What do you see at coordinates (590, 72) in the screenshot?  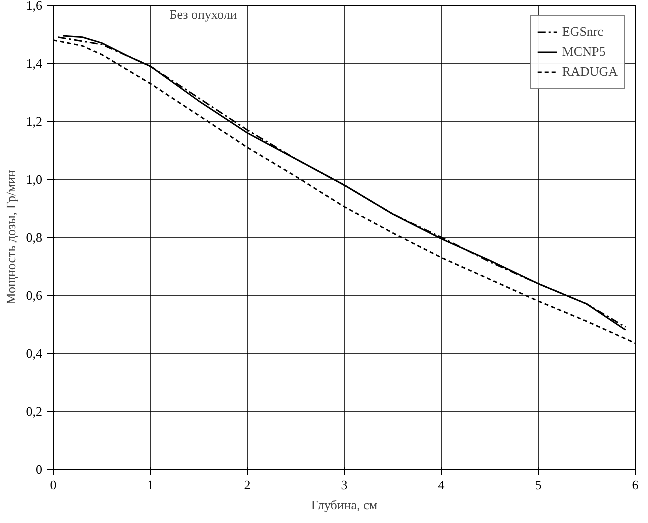 I see `legend-label: RADUGA` at bounding box center [590, 72].